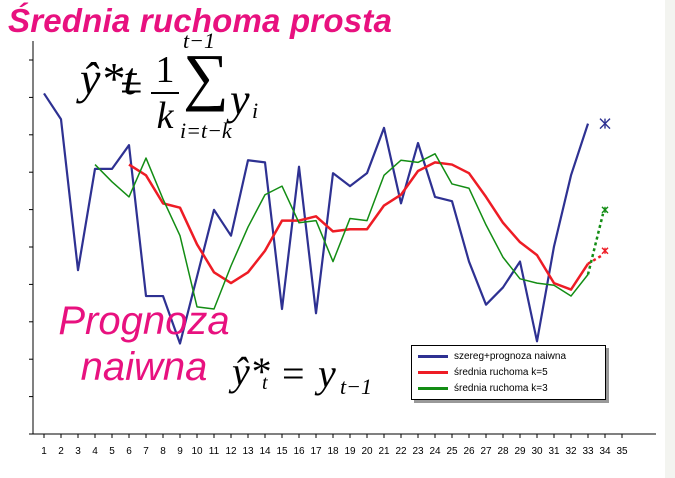 This screenshot has height=478, width=675. What do you see at coordinates (384, 451) in the screenshot?
I see `x-tick-label: 21` at bounding box center [384, 451].